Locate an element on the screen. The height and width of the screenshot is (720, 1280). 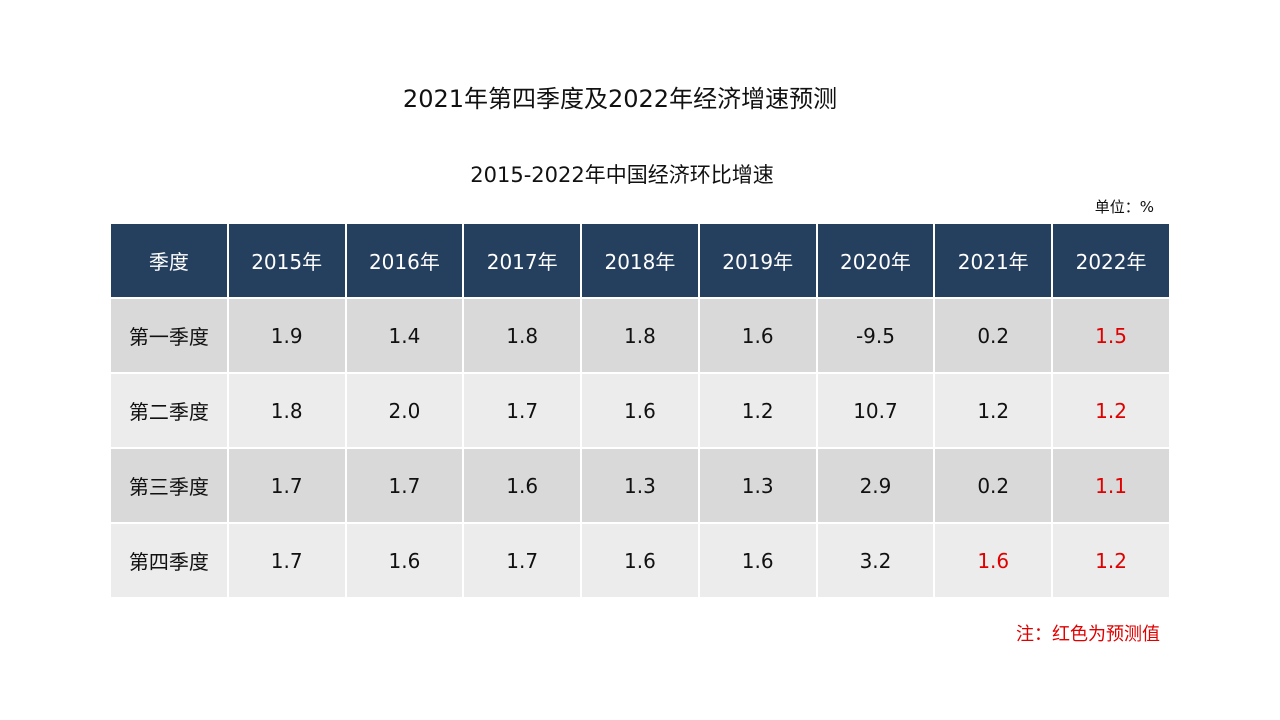
header-cell: 2017年 is located at coordinates (522, 260).